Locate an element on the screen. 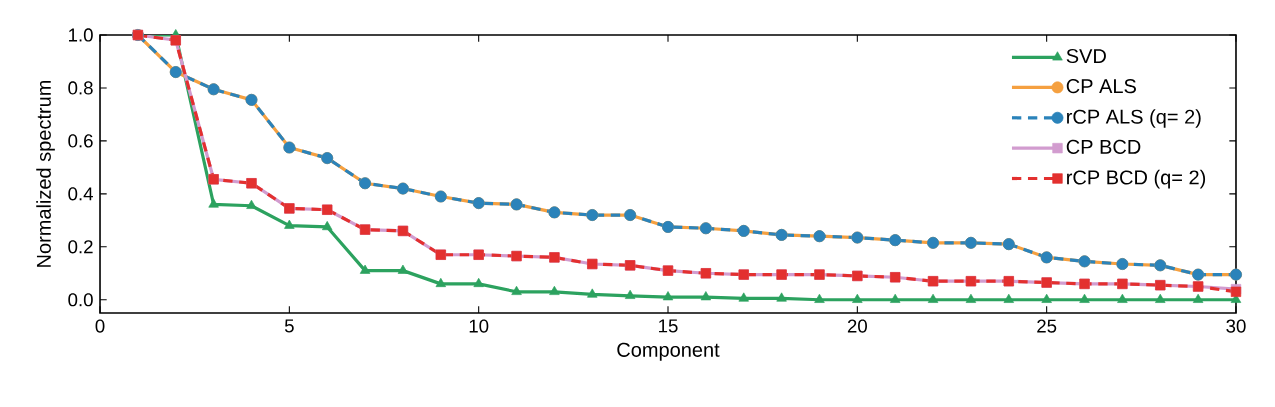 This screenshot has width=1275, height=407. legend-label: rCP BCD (q= 2) is located at coordinates (1136, 179).